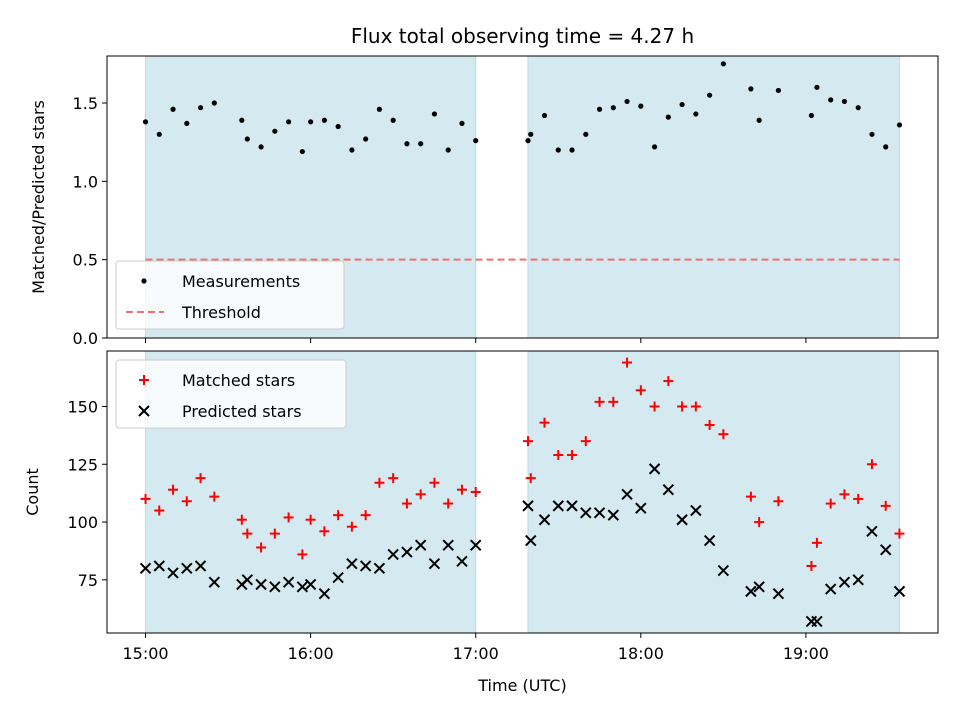  I want to click on legend-predicted-swatch, so click(144, 411).